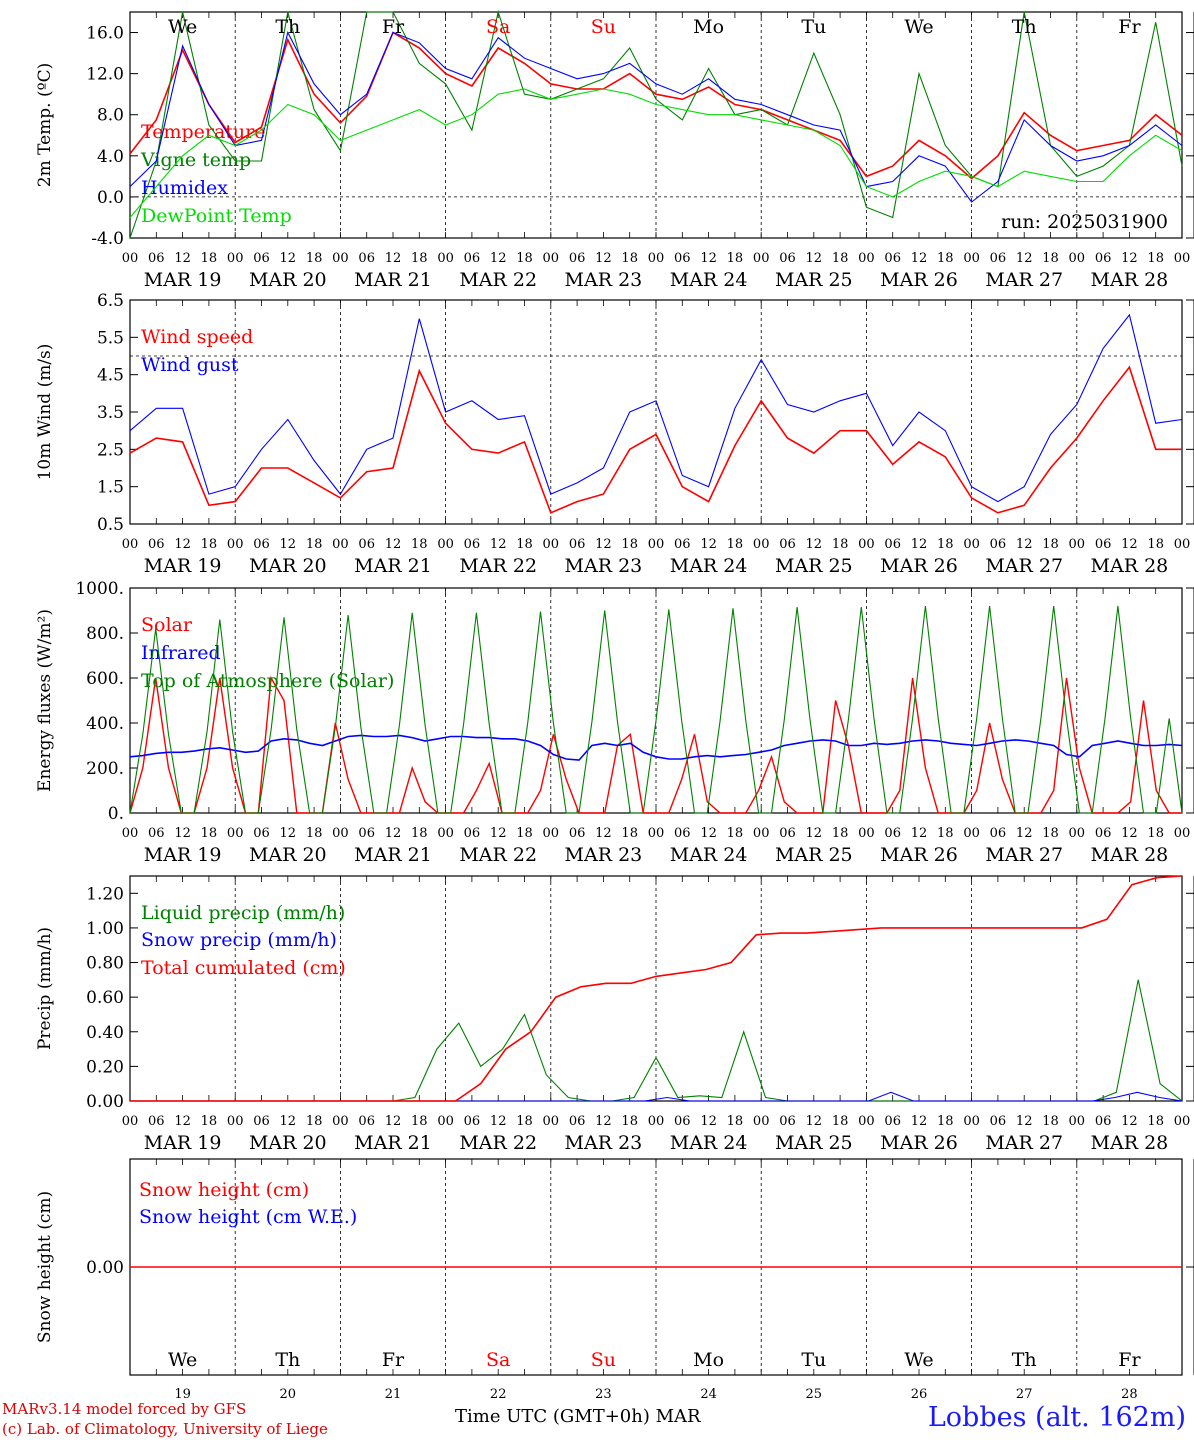 This screenshot has width=1194, height=1440. What do you see at coordinates (814, 1143) in the screenshot?
I see `day-label: MAR 25` at bounding box center [814, 1143].